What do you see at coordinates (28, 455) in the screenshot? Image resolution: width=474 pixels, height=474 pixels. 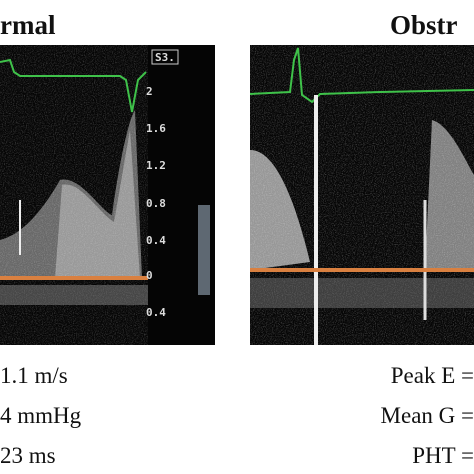 I see `measurement: 23 ms` at bounding box center [28, 455].